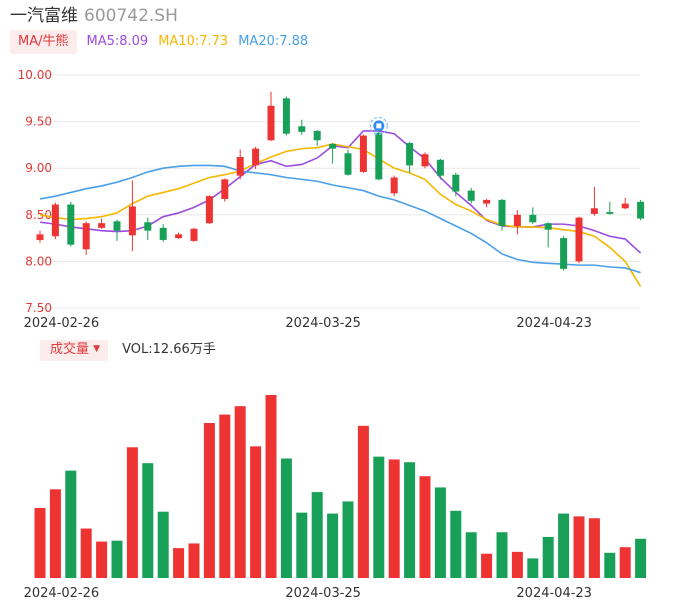 This screenshot has width=686, height=606. Describe the element at coordinates (62, 593) in the screenshot. I see `volume-date-label: 2024-02-26` at that location.